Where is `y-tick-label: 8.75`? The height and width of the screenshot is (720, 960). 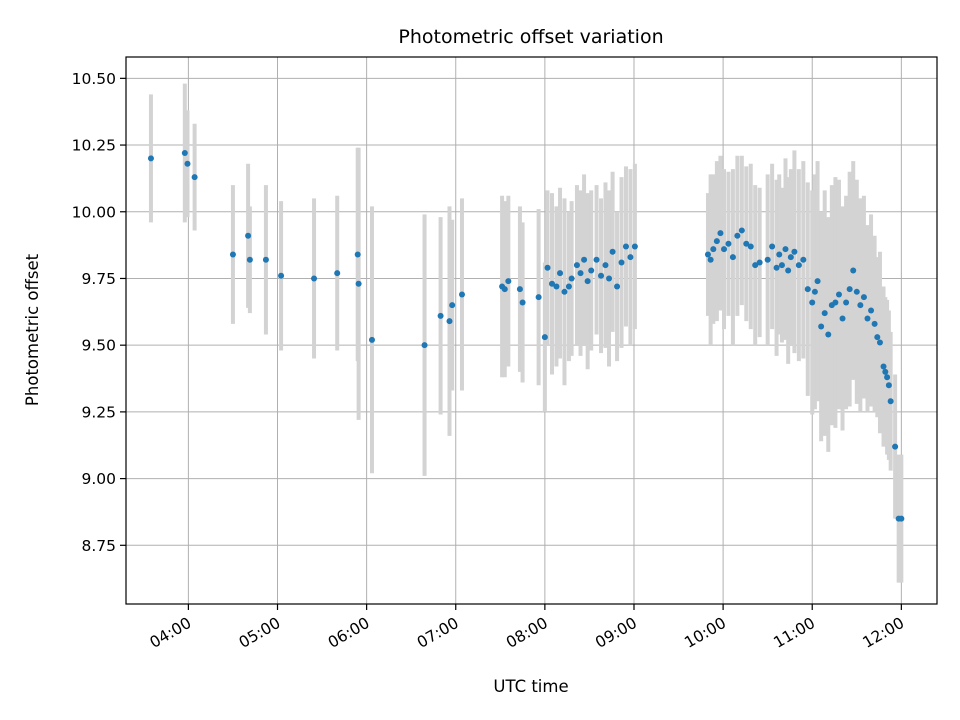 y-tick-label: 8.75 is located at coordinates (98, 546).